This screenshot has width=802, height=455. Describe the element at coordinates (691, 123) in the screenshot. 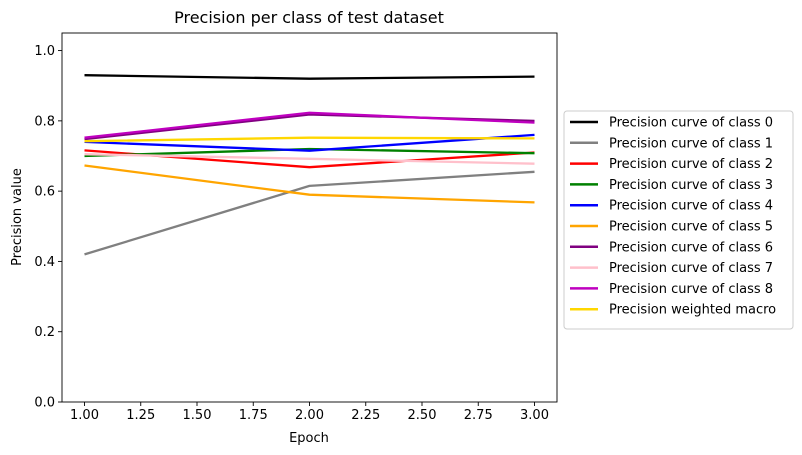

I see `legend-label-0: Precision curve of class 0` at that location.